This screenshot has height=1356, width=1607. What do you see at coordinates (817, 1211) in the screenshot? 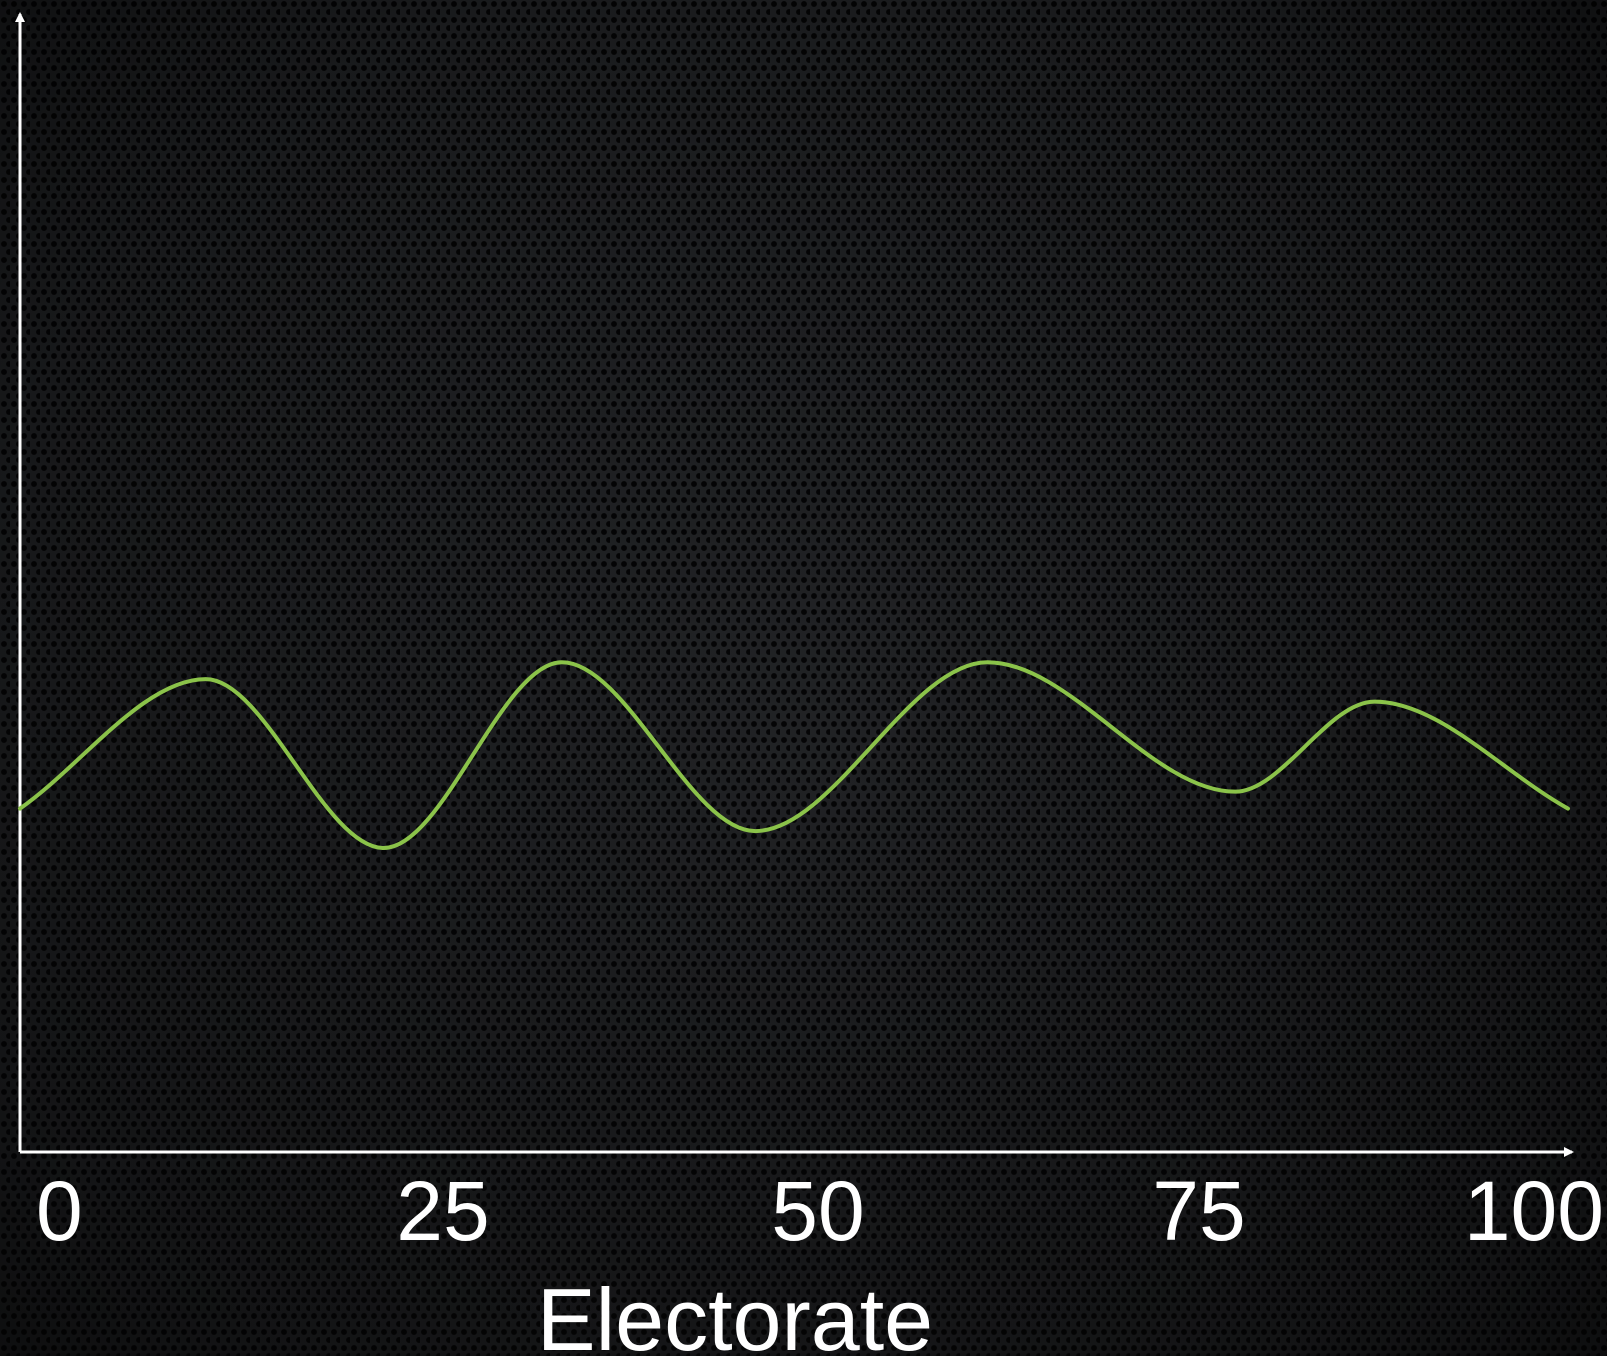
I see `x-tick-label-50: 50` at bounding box center [817, 1211].